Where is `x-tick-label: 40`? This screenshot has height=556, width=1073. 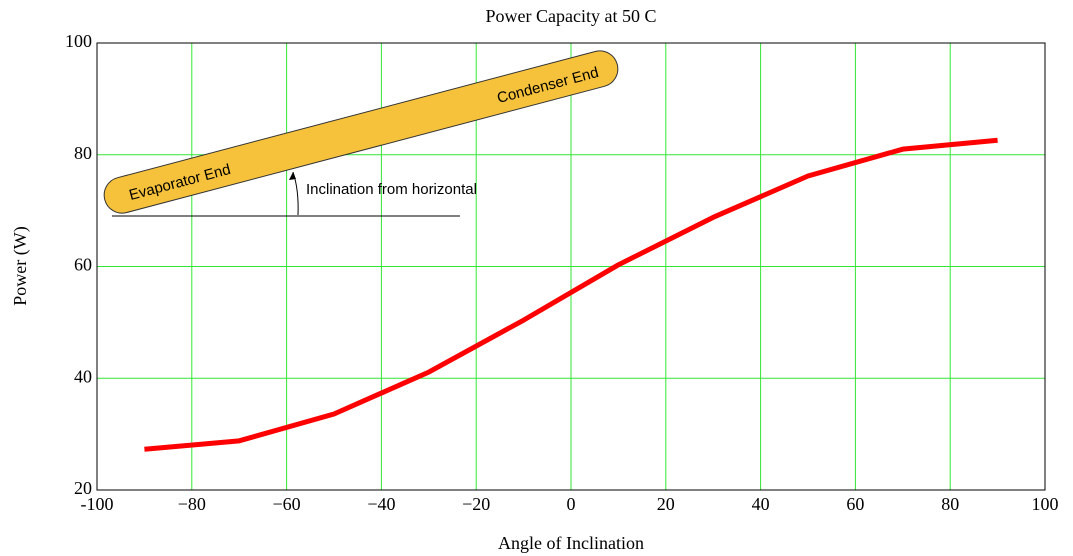 x-tick-label: 40 is located at coordinates (761, 504).